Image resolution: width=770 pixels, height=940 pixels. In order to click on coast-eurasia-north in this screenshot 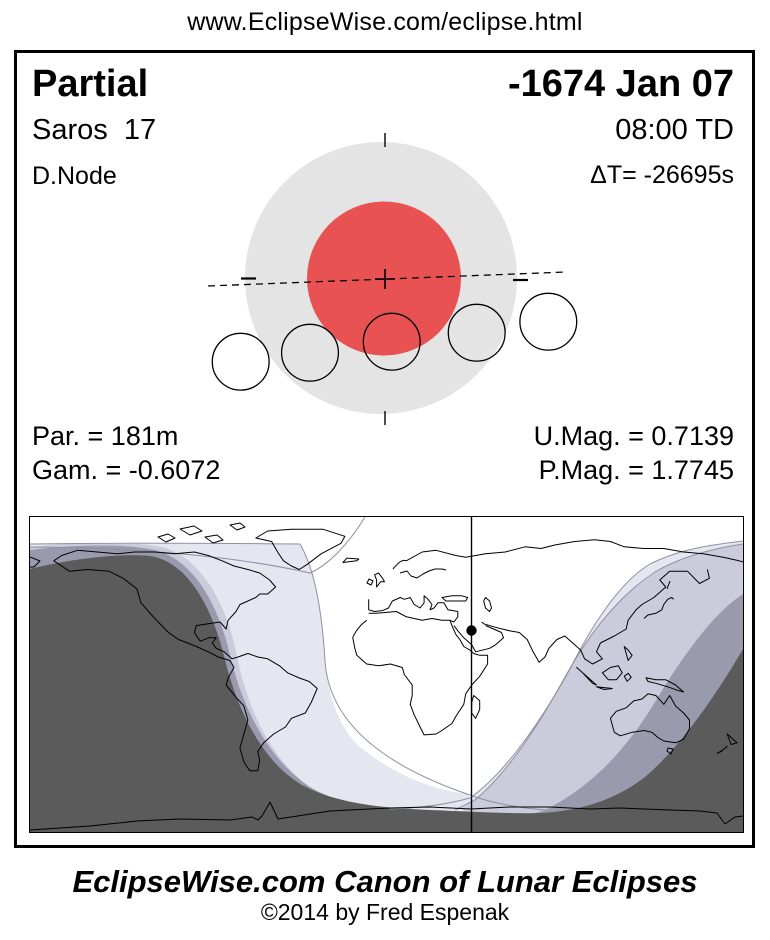, I will do `click(567, 554)`.